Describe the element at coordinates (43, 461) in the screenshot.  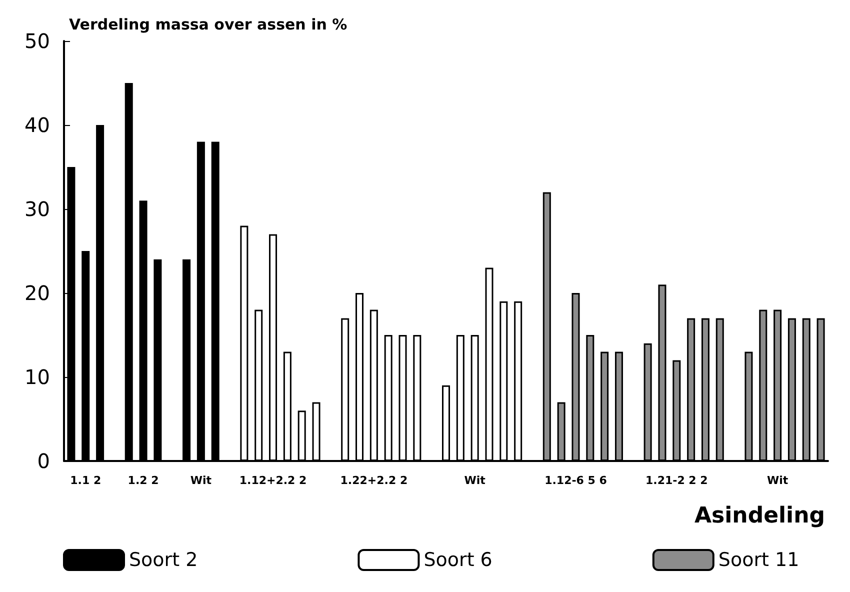
I see `y-tick-label: 0` at that location.